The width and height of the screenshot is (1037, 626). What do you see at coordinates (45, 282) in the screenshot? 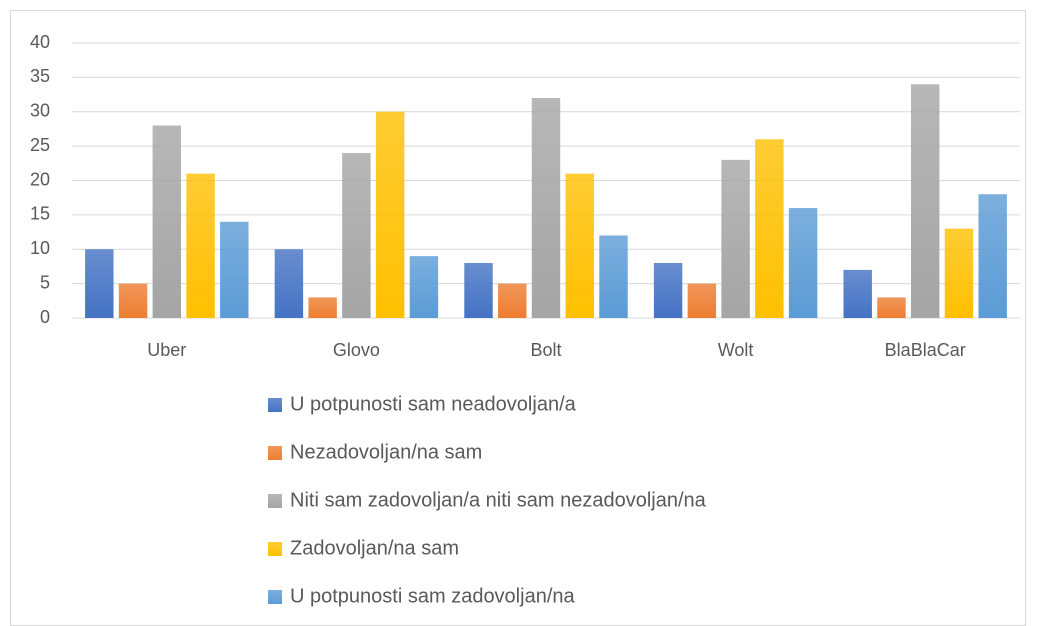
I see `y-tick-label: 5` at bounding box center [45, 282].